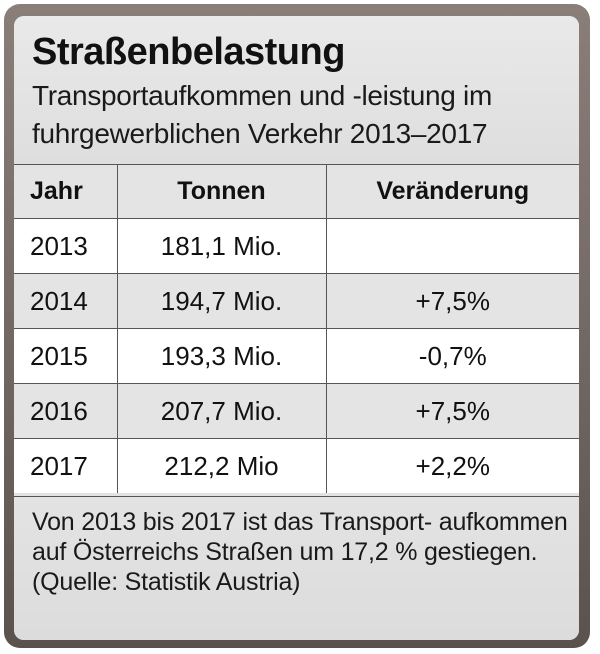  I want to click on cell-change: +2,2%, so click(452, 465).